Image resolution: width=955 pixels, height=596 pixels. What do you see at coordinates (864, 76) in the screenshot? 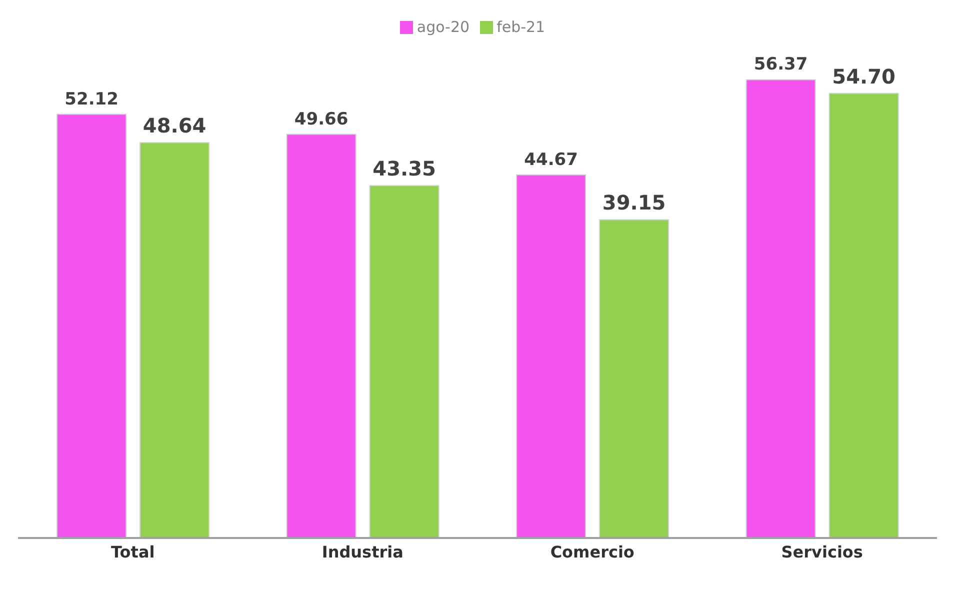
I see `data-label: 54.70` at bounding box center [864, 76].